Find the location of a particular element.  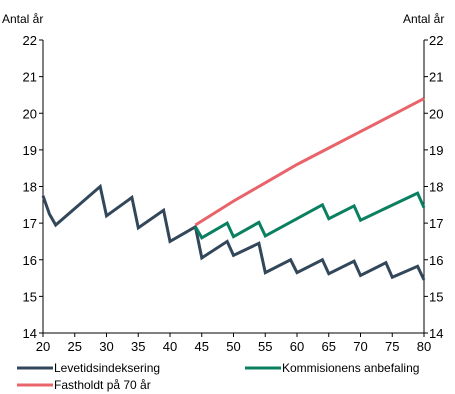

x-tick-label: 55 is located at coordinates (265, 346).